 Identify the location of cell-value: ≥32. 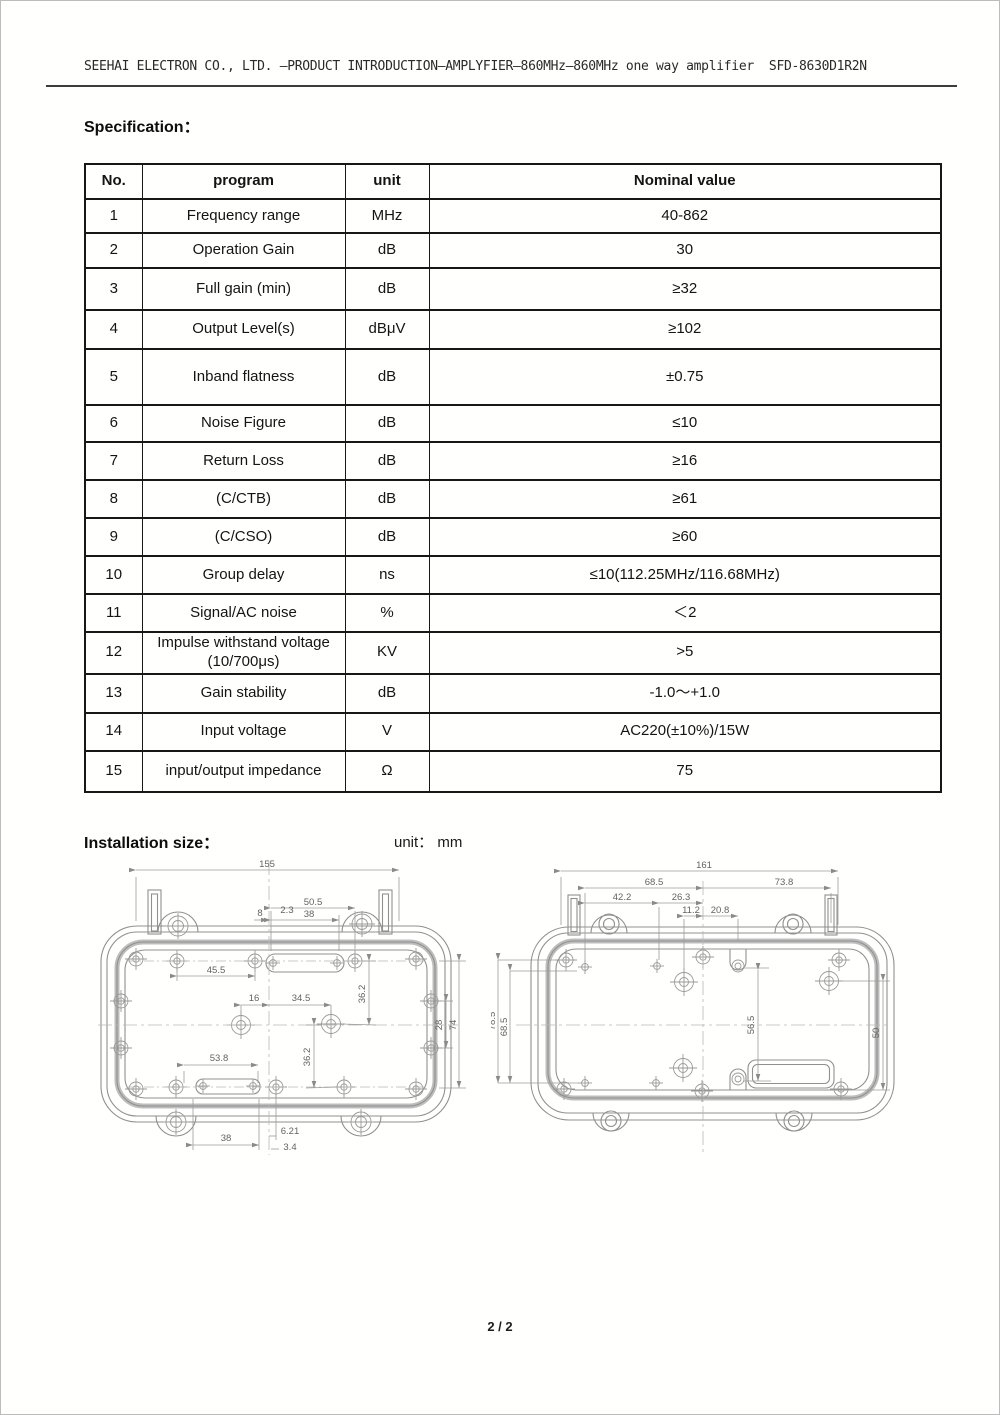
(685, 289).